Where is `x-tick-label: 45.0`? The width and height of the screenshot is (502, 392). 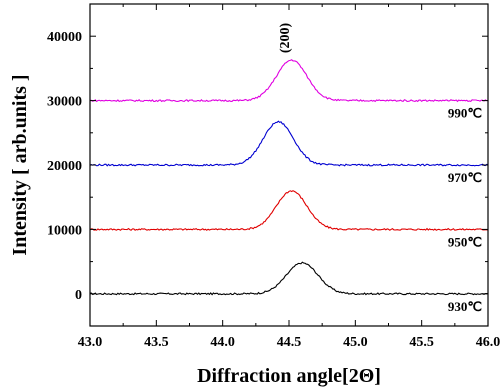 x-tick-label: 45.0 is located at coordinates (355, 342).